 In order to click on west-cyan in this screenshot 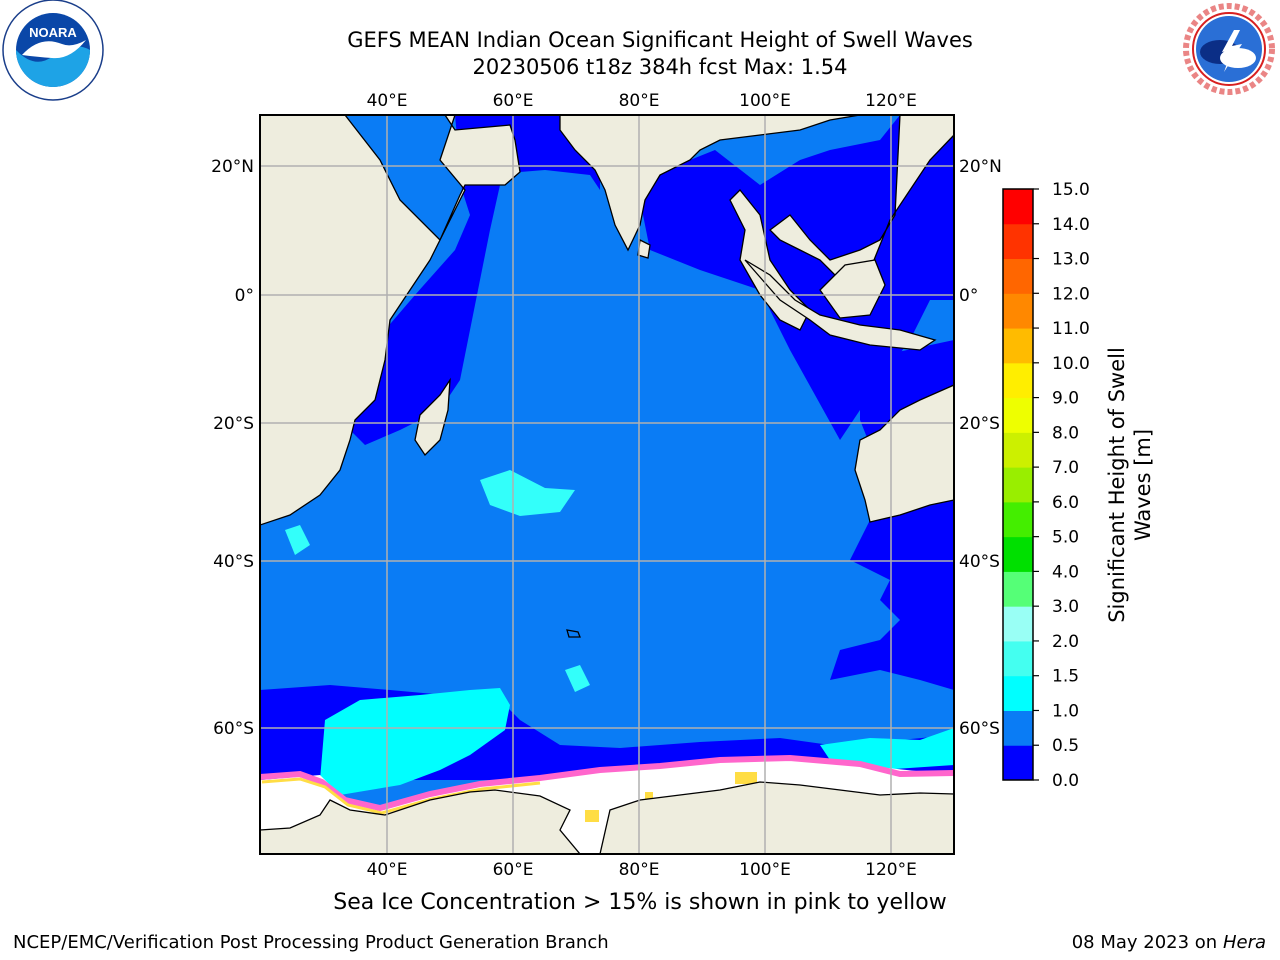, I will do `click(297, 540)`.